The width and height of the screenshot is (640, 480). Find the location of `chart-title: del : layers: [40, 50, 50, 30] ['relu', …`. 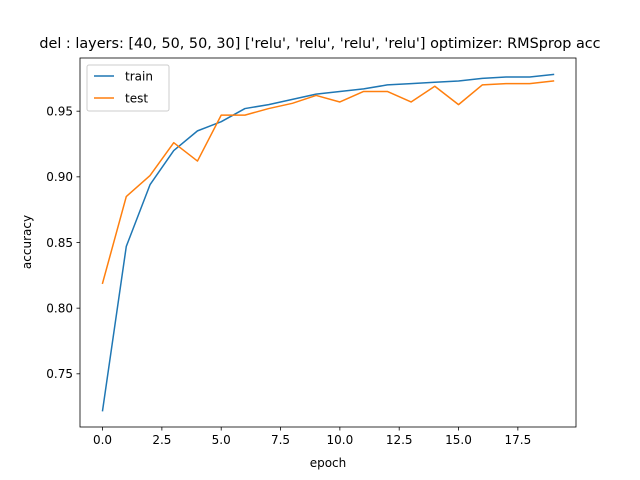

chart-title: del : layers: [40, 50, 50, 30] ['relu', … is located at coordinates (319, 44).